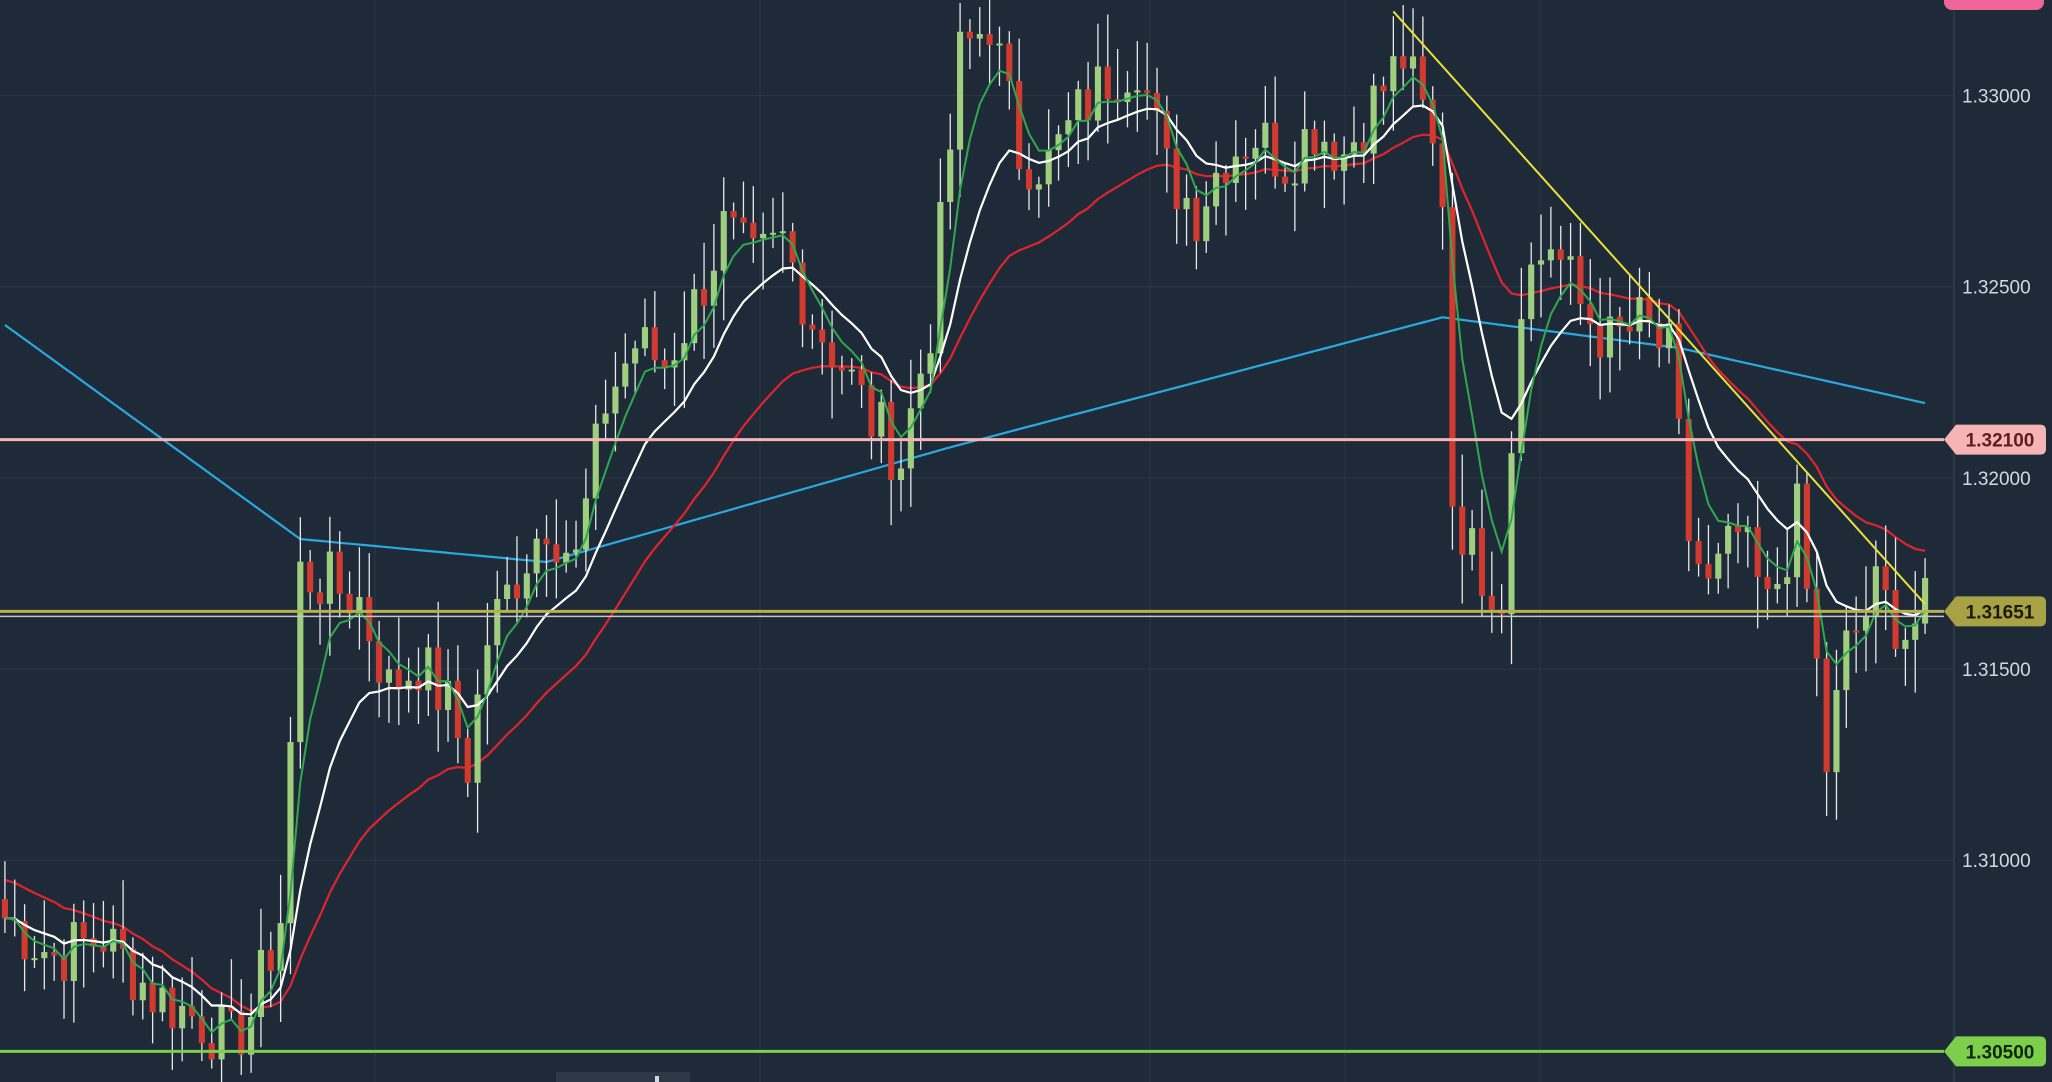 The image size is (2052, 1082). I want to click on trendline-line, so click(1659, 307).